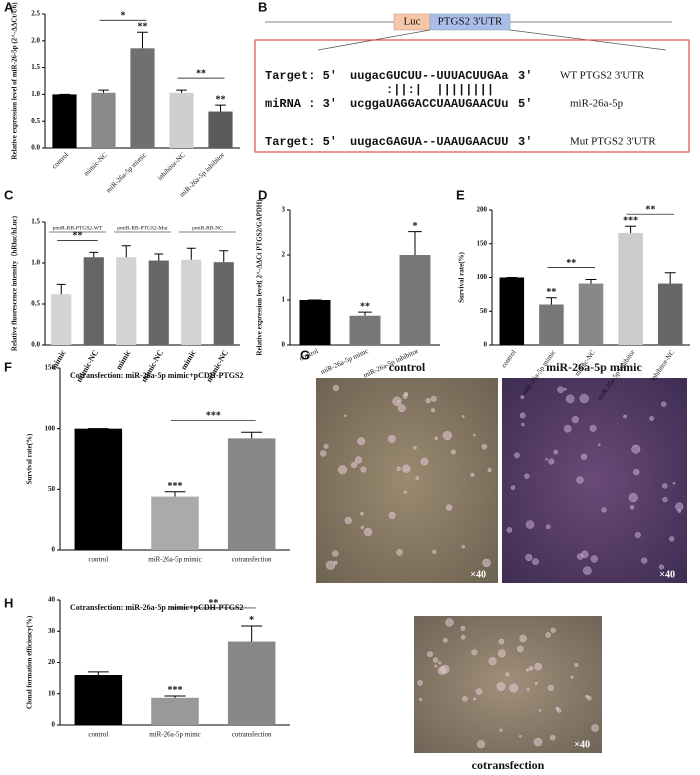  I want to click on y-tick-label: 200, so click(482, 210).